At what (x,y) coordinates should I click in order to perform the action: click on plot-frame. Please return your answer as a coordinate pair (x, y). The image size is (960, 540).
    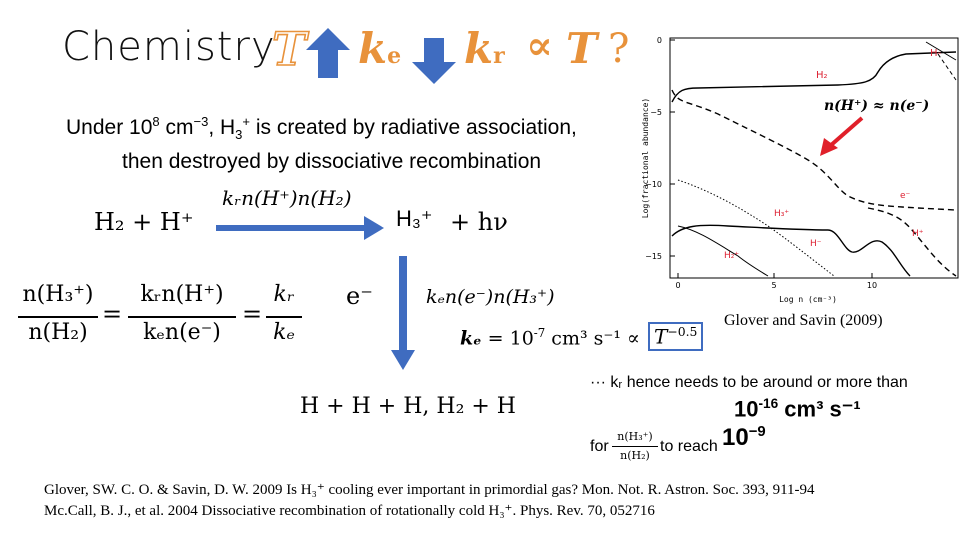
    Looking at the image, I should click on (814, 158).